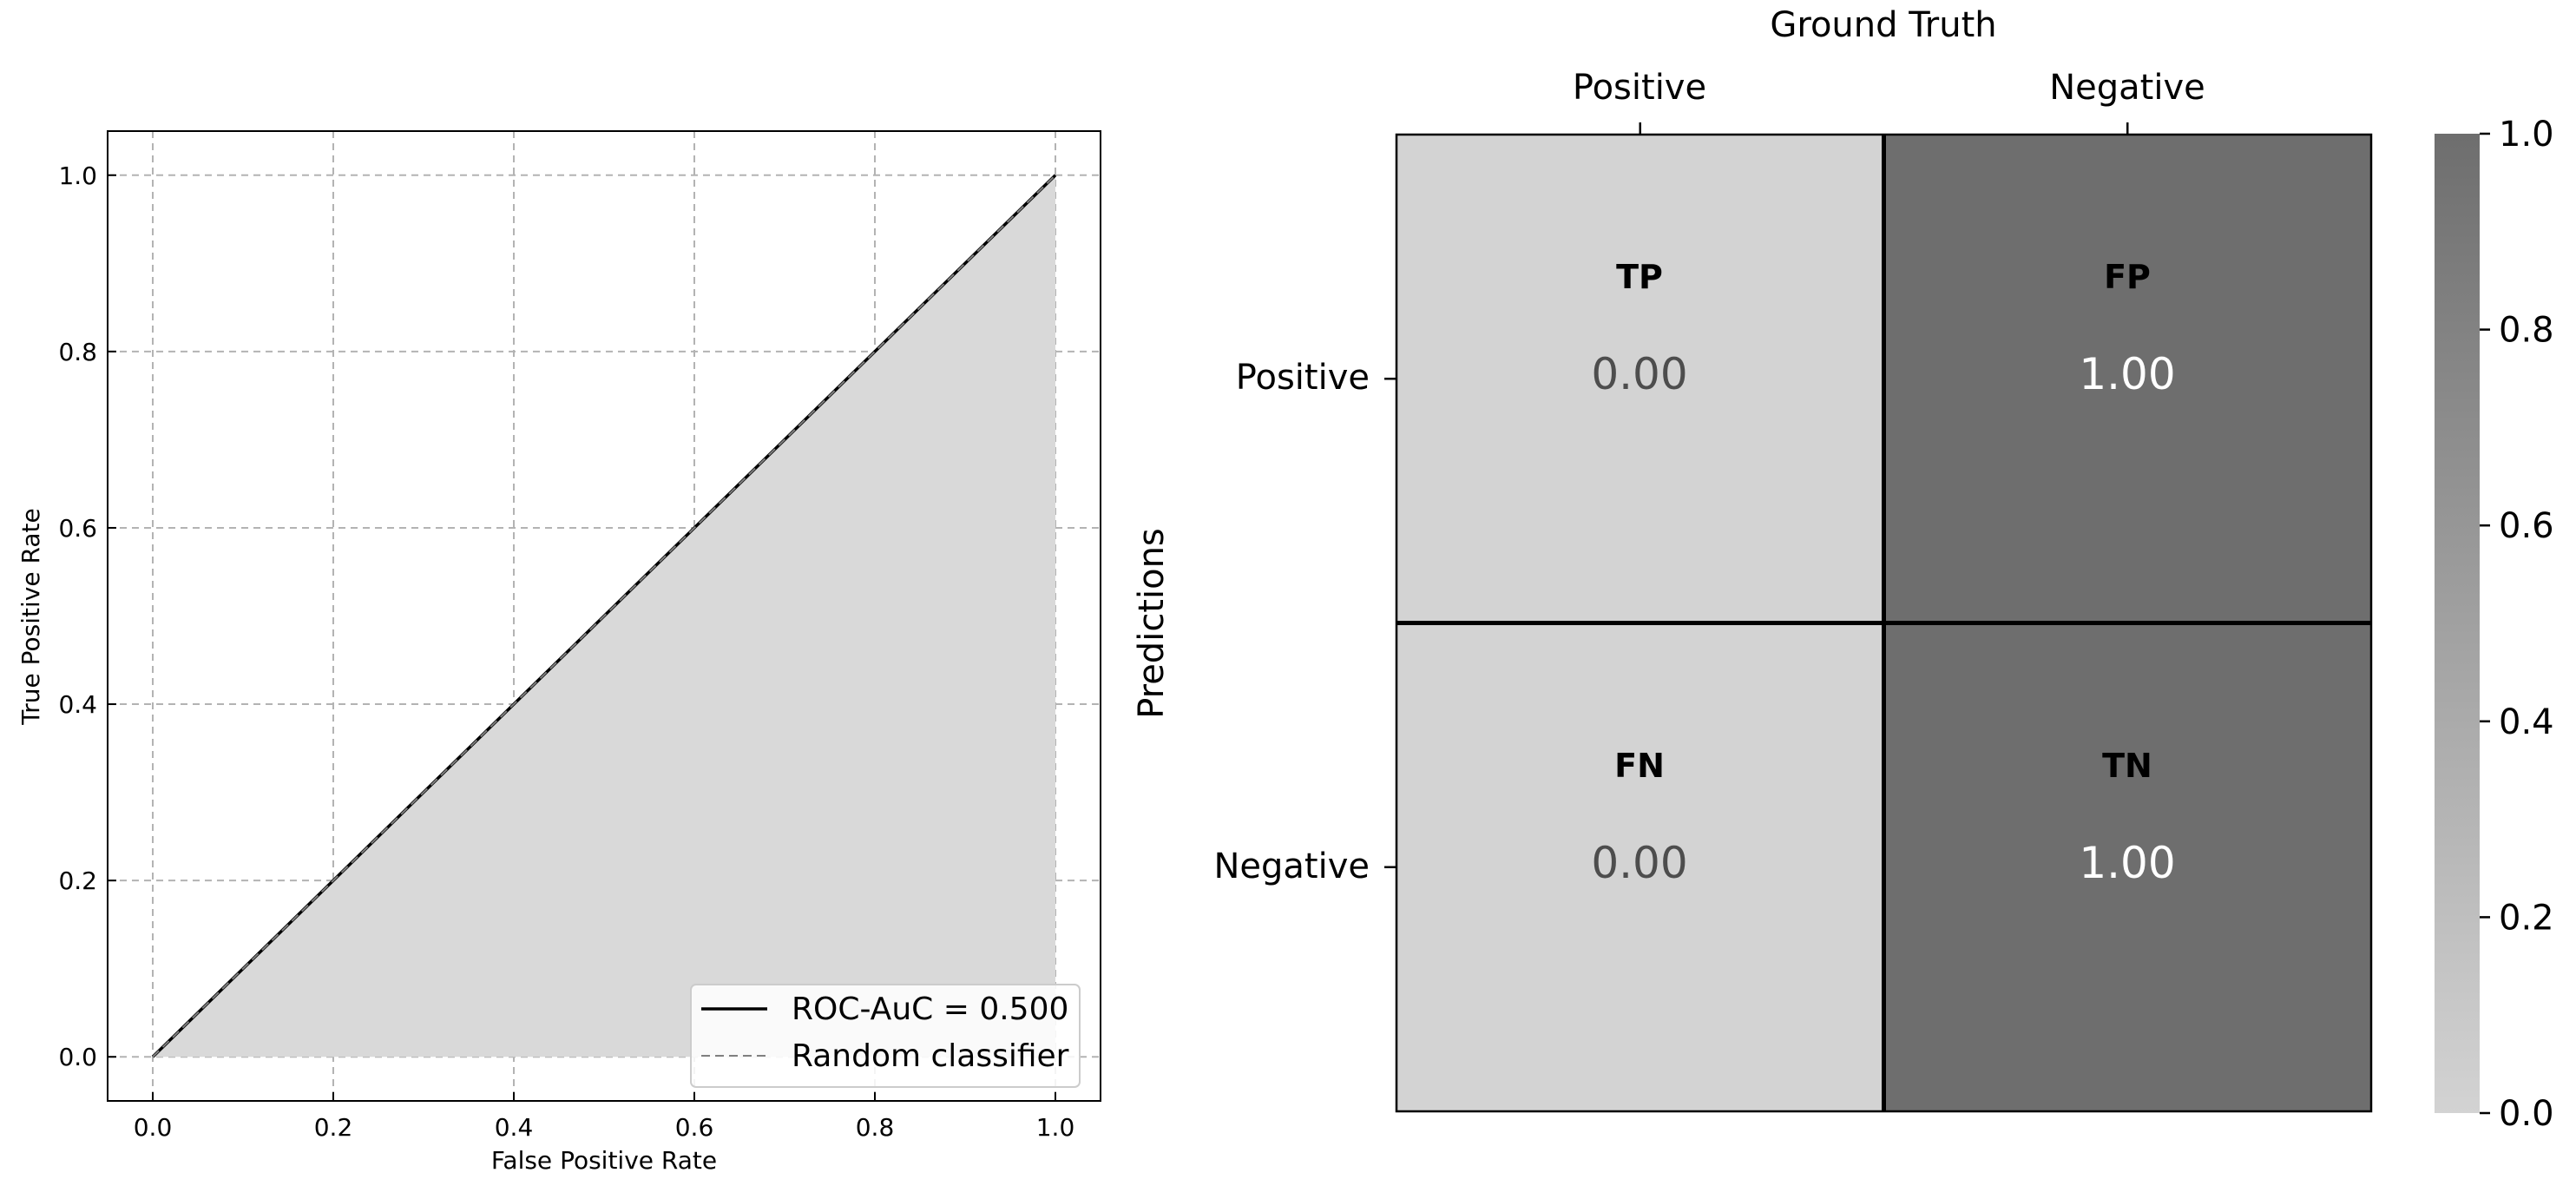 This screenshot has width=2576, height=1186. What do you see at coordinates (1639, 374) in the screenshot?
I see `cm-cell-tp-value: 0.00` at bounding box center [1639, 374].